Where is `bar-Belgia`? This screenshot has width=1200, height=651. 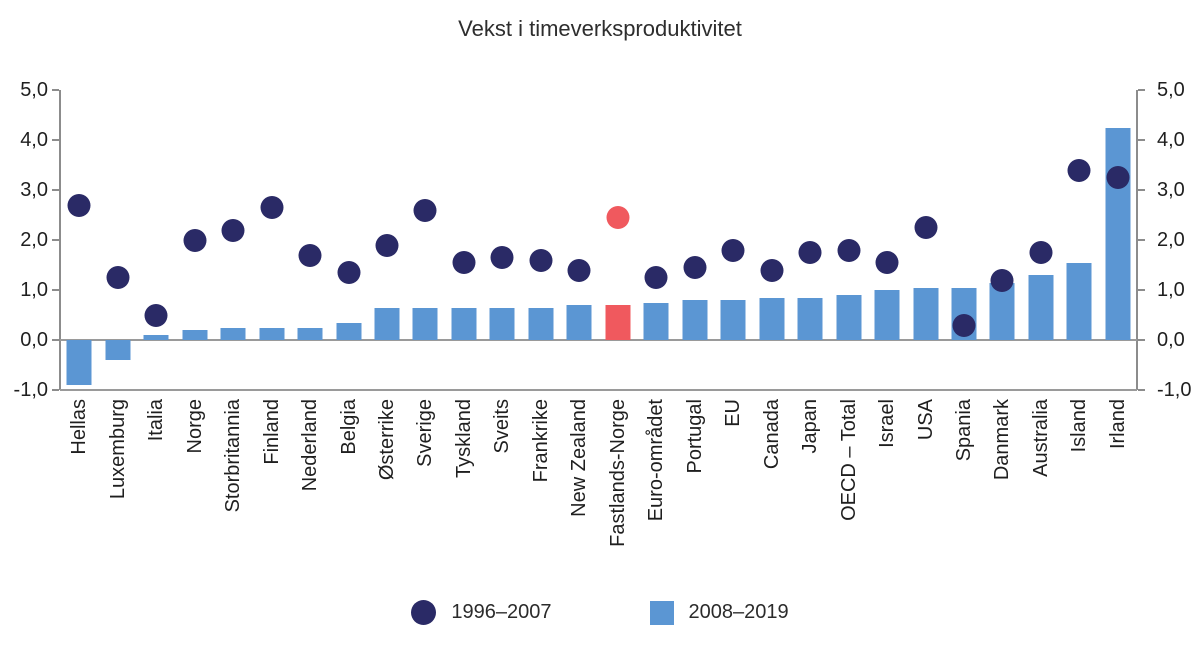
bar-Belgia is located at coordinates (349, 331).